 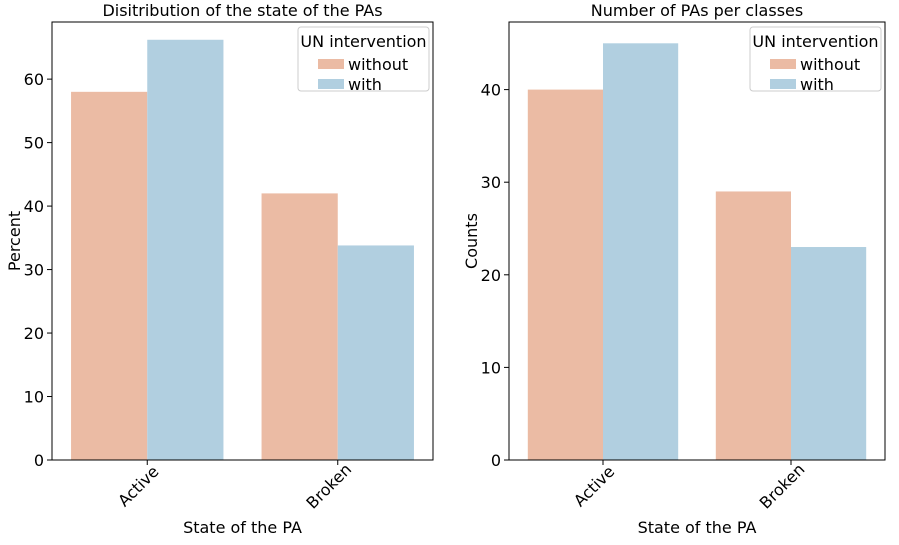 I want to click on y-axis-label: Counts, so click(x=471, y=241).